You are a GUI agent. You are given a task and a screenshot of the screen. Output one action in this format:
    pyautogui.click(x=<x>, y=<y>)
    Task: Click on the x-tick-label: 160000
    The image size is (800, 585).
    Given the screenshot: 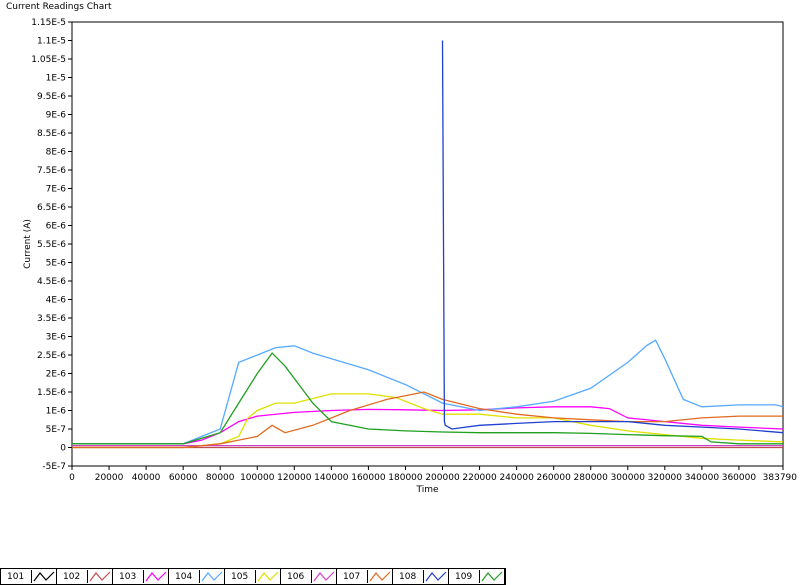 What is the action you would take?
    pyautogui.click(x=368, y=478)
    